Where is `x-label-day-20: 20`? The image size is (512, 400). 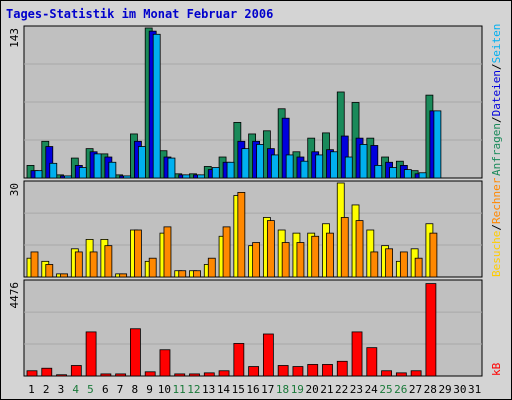 x-label-day-20: 20 is located at coordinates (311, 389).